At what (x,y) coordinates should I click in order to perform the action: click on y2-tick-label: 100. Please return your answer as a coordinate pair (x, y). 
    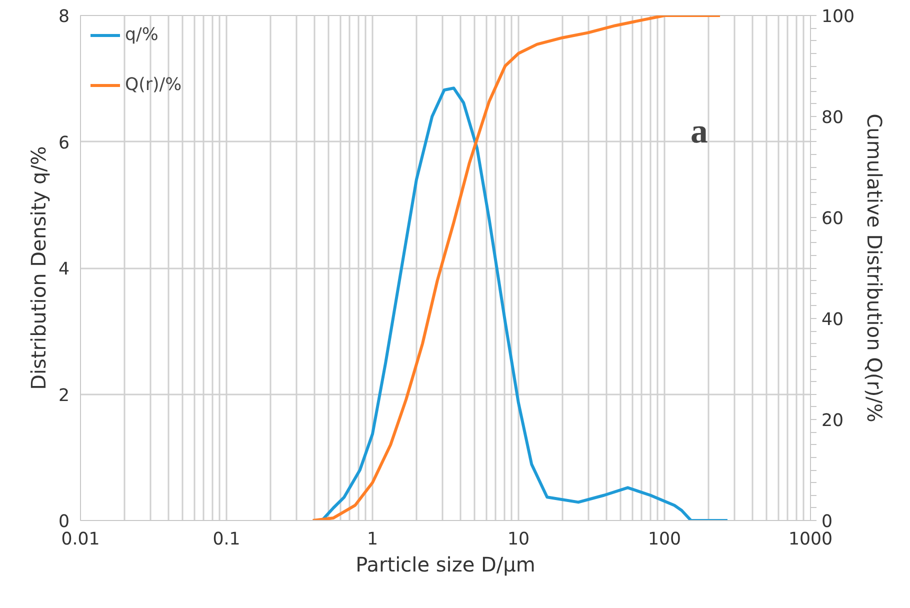
    Looking at the image, I should click on (838, 17).